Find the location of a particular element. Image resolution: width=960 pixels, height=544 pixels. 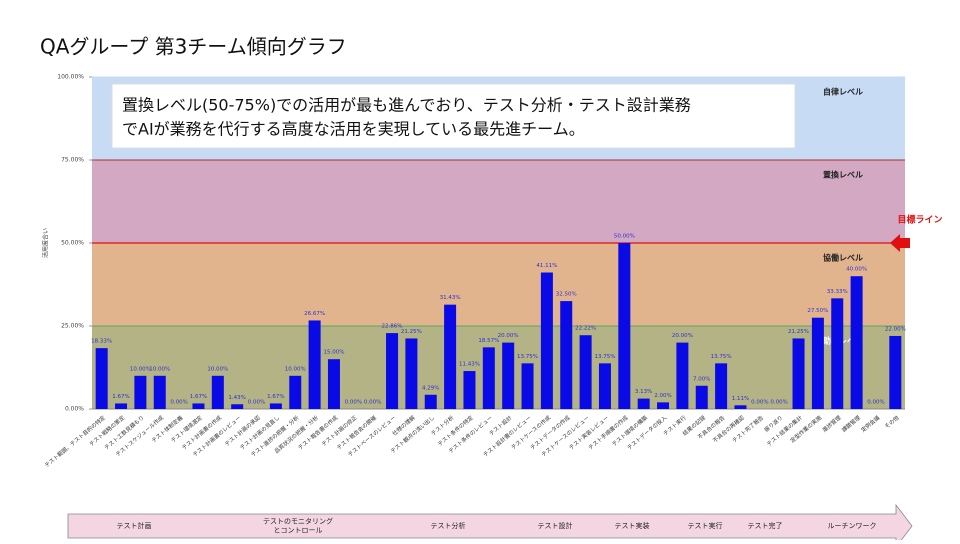

y-tick-label: 0.00% is located at coordinates (74, 409).